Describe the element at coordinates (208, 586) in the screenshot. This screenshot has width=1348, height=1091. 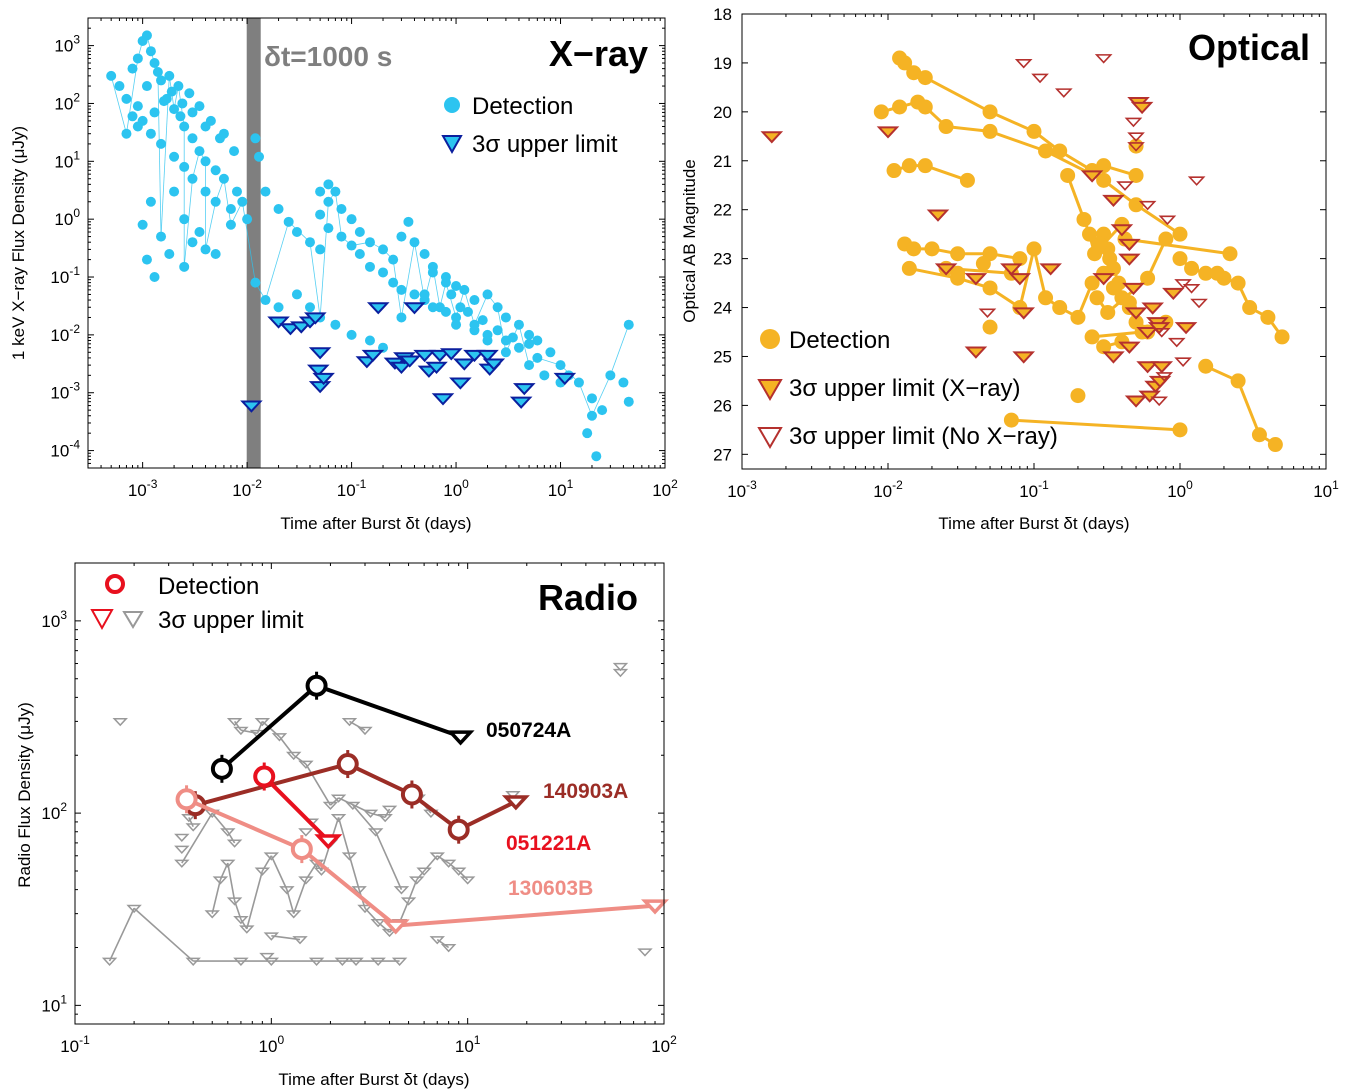
I see `radio-legend-detection: Detection` at that location.